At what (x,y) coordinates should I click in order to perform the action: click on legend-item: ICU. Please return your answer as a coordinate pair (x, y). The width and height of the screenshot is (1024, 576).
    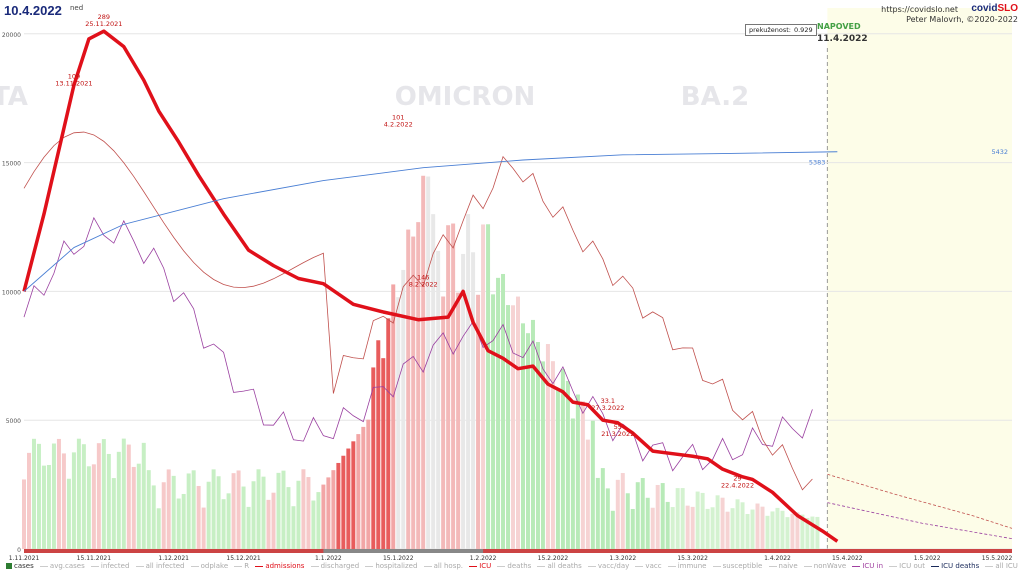
    Looking at the image, I should click on (480, 569).